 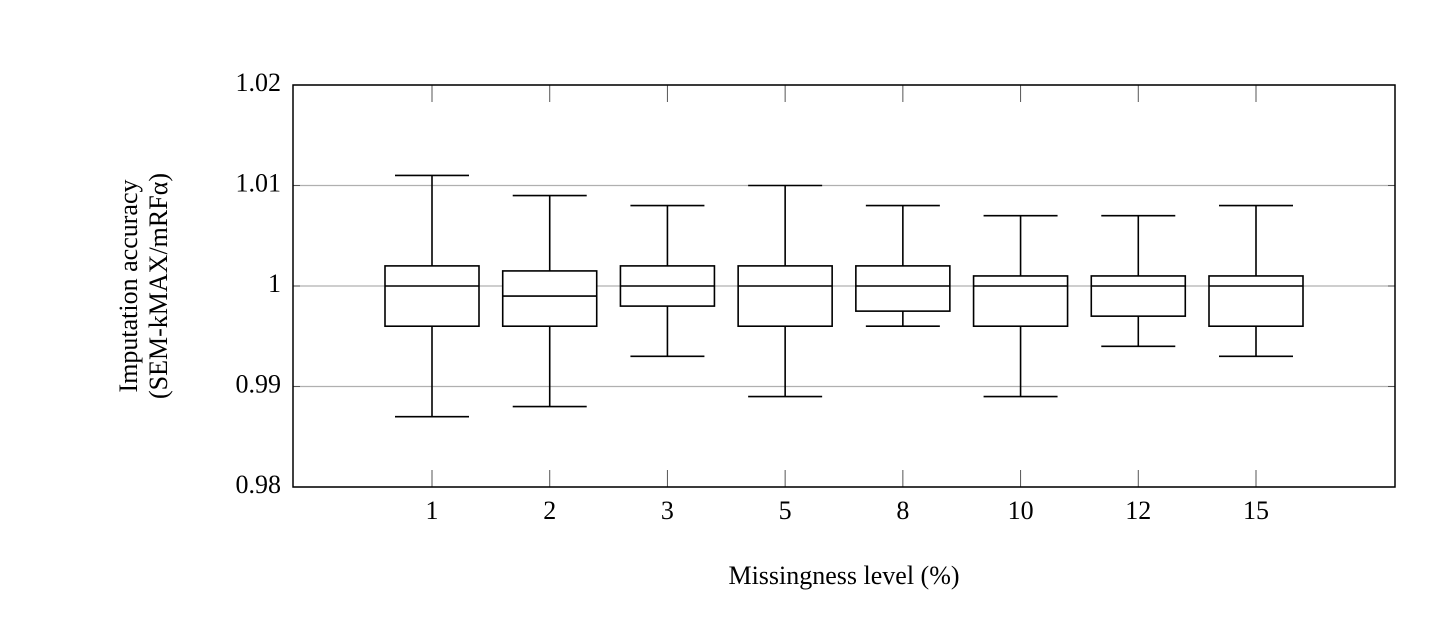 What do you see at coordinates (259, 182) in the screenshot?
I see `y-tick-label: 1.01` at bounding box center [259, 182].